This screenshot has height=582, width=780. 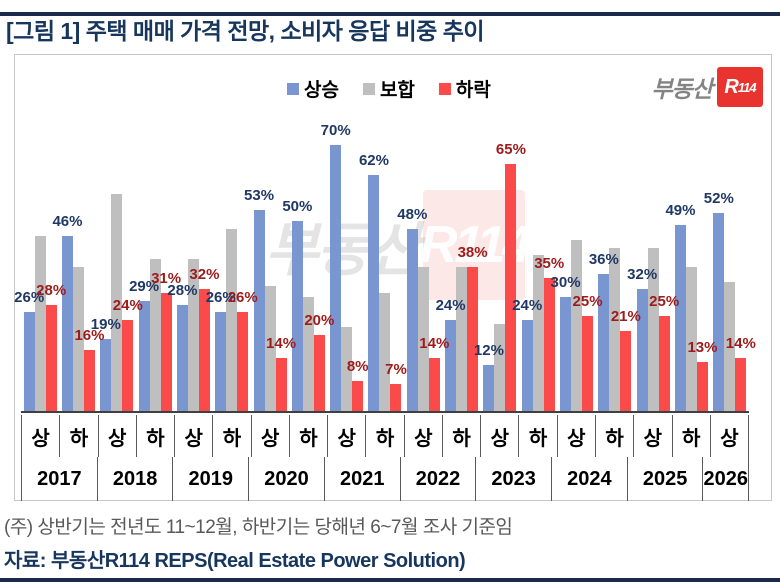 What do you see at coordinates (587, 301) in the screenshot?
I see `bar-value-label-하락: 25%` at bounding box center [587, 301].